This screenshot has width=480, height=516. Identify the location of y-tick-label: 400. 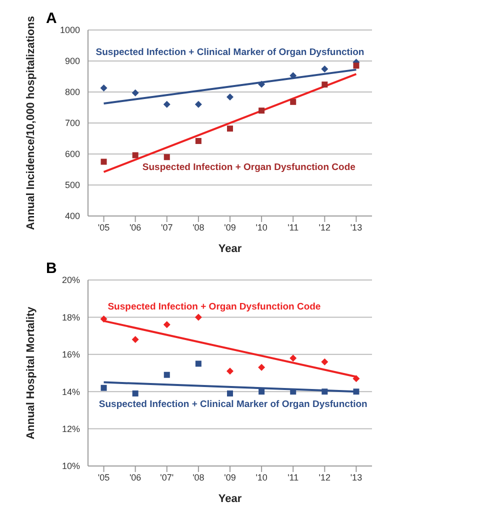
(72, 216).